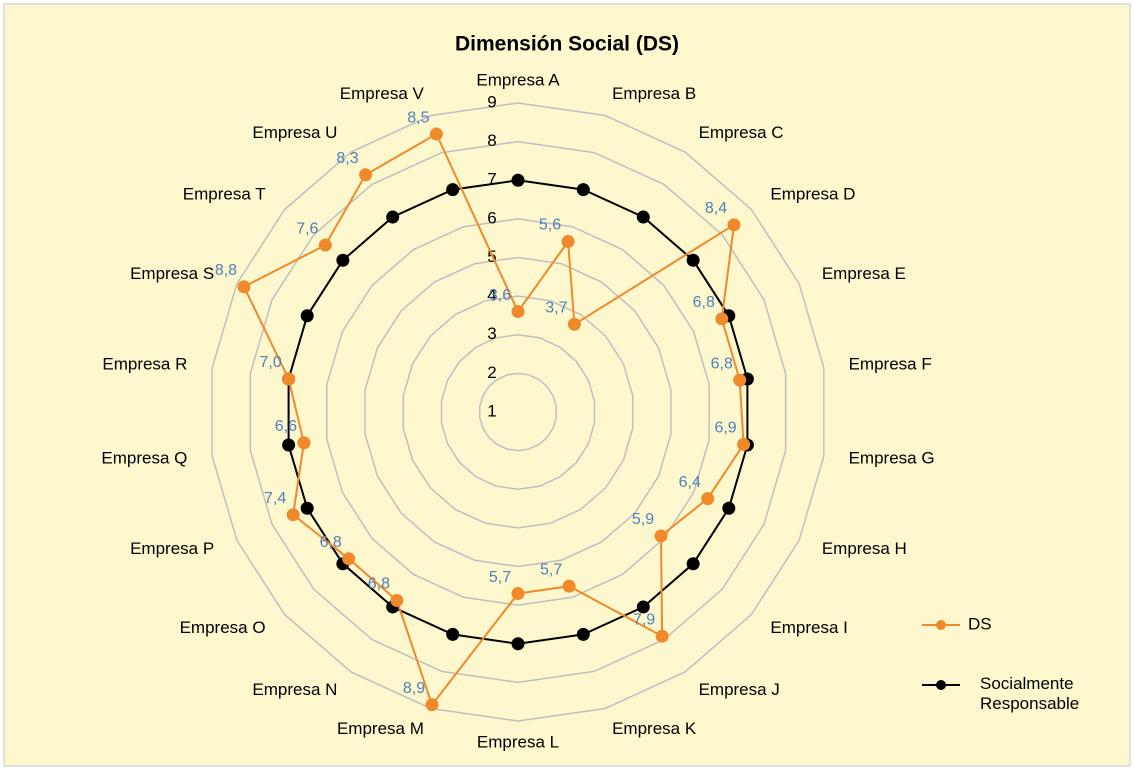 The height and width of the screenshot is (775, 1134). Describe the element at coordinates (567, 44) in the screenshot. I see `chart-title: Dimensión Social (DS)` at that location.